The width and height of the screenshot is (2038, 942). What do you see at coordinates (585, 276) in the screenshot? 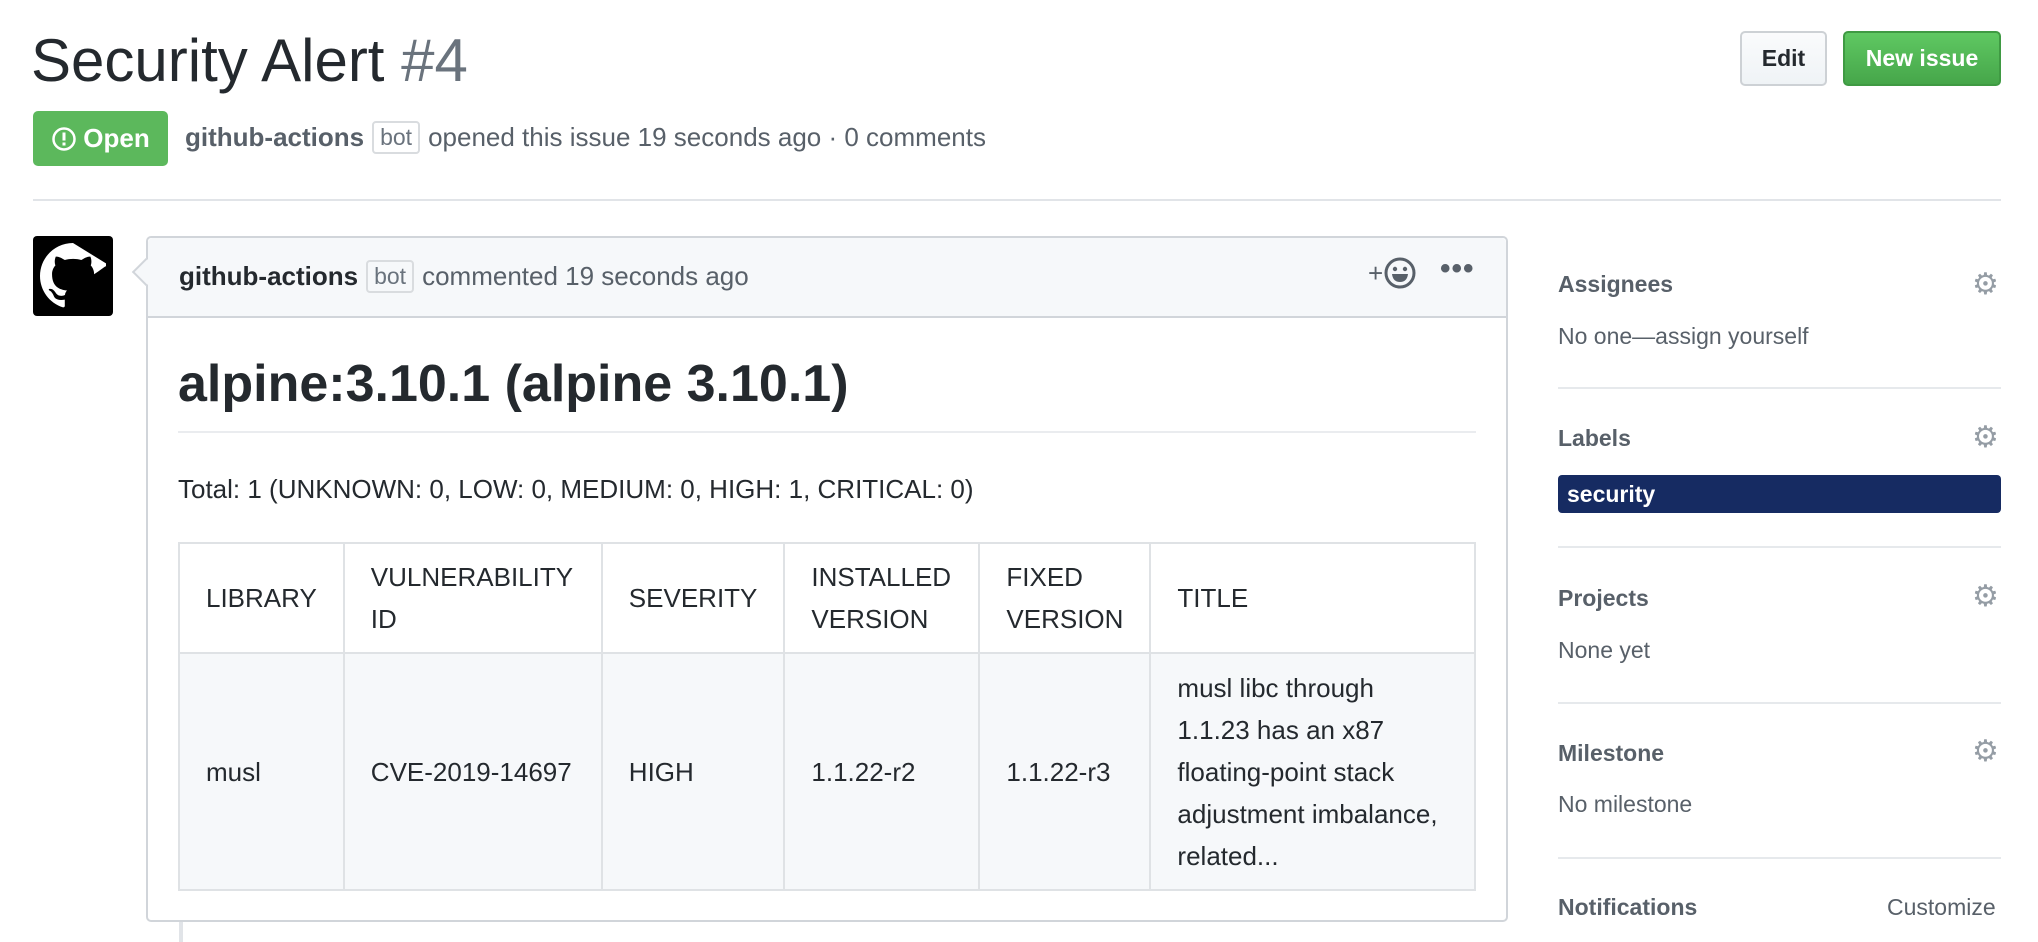
I see `comment-timestamp: commented 19 seconds ago` at bounding box center [585, 276].